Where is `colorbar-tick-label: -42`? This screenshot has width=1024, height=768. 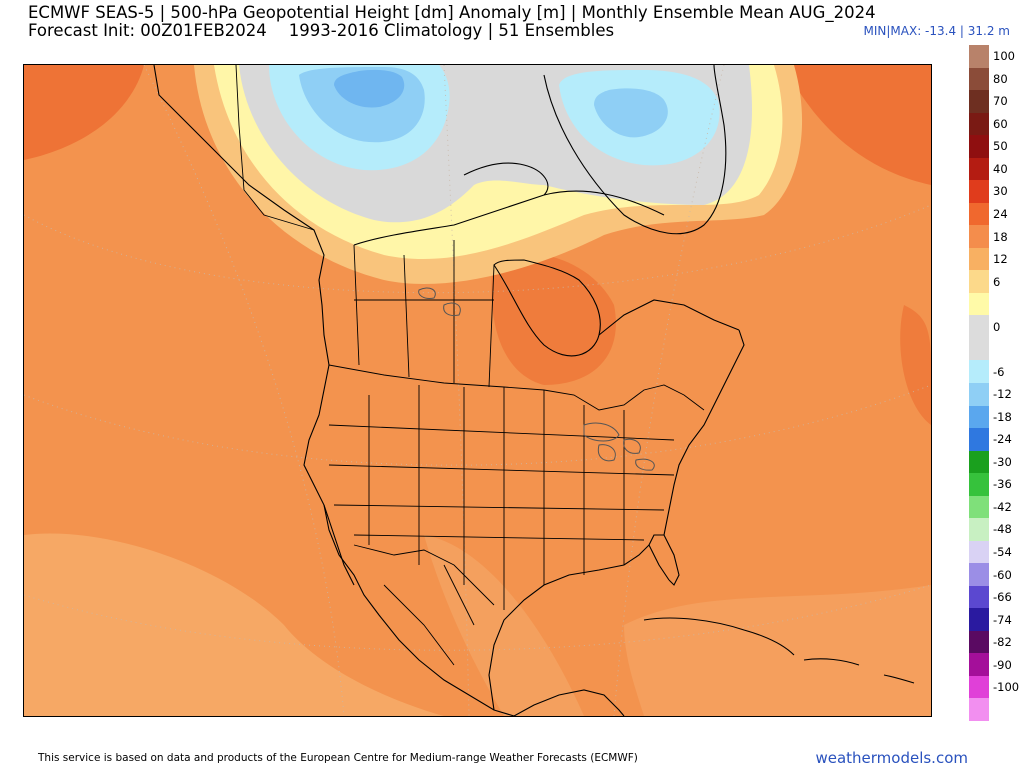 colorbar-tick-label: -42 is located at coordinates (1002, 506).